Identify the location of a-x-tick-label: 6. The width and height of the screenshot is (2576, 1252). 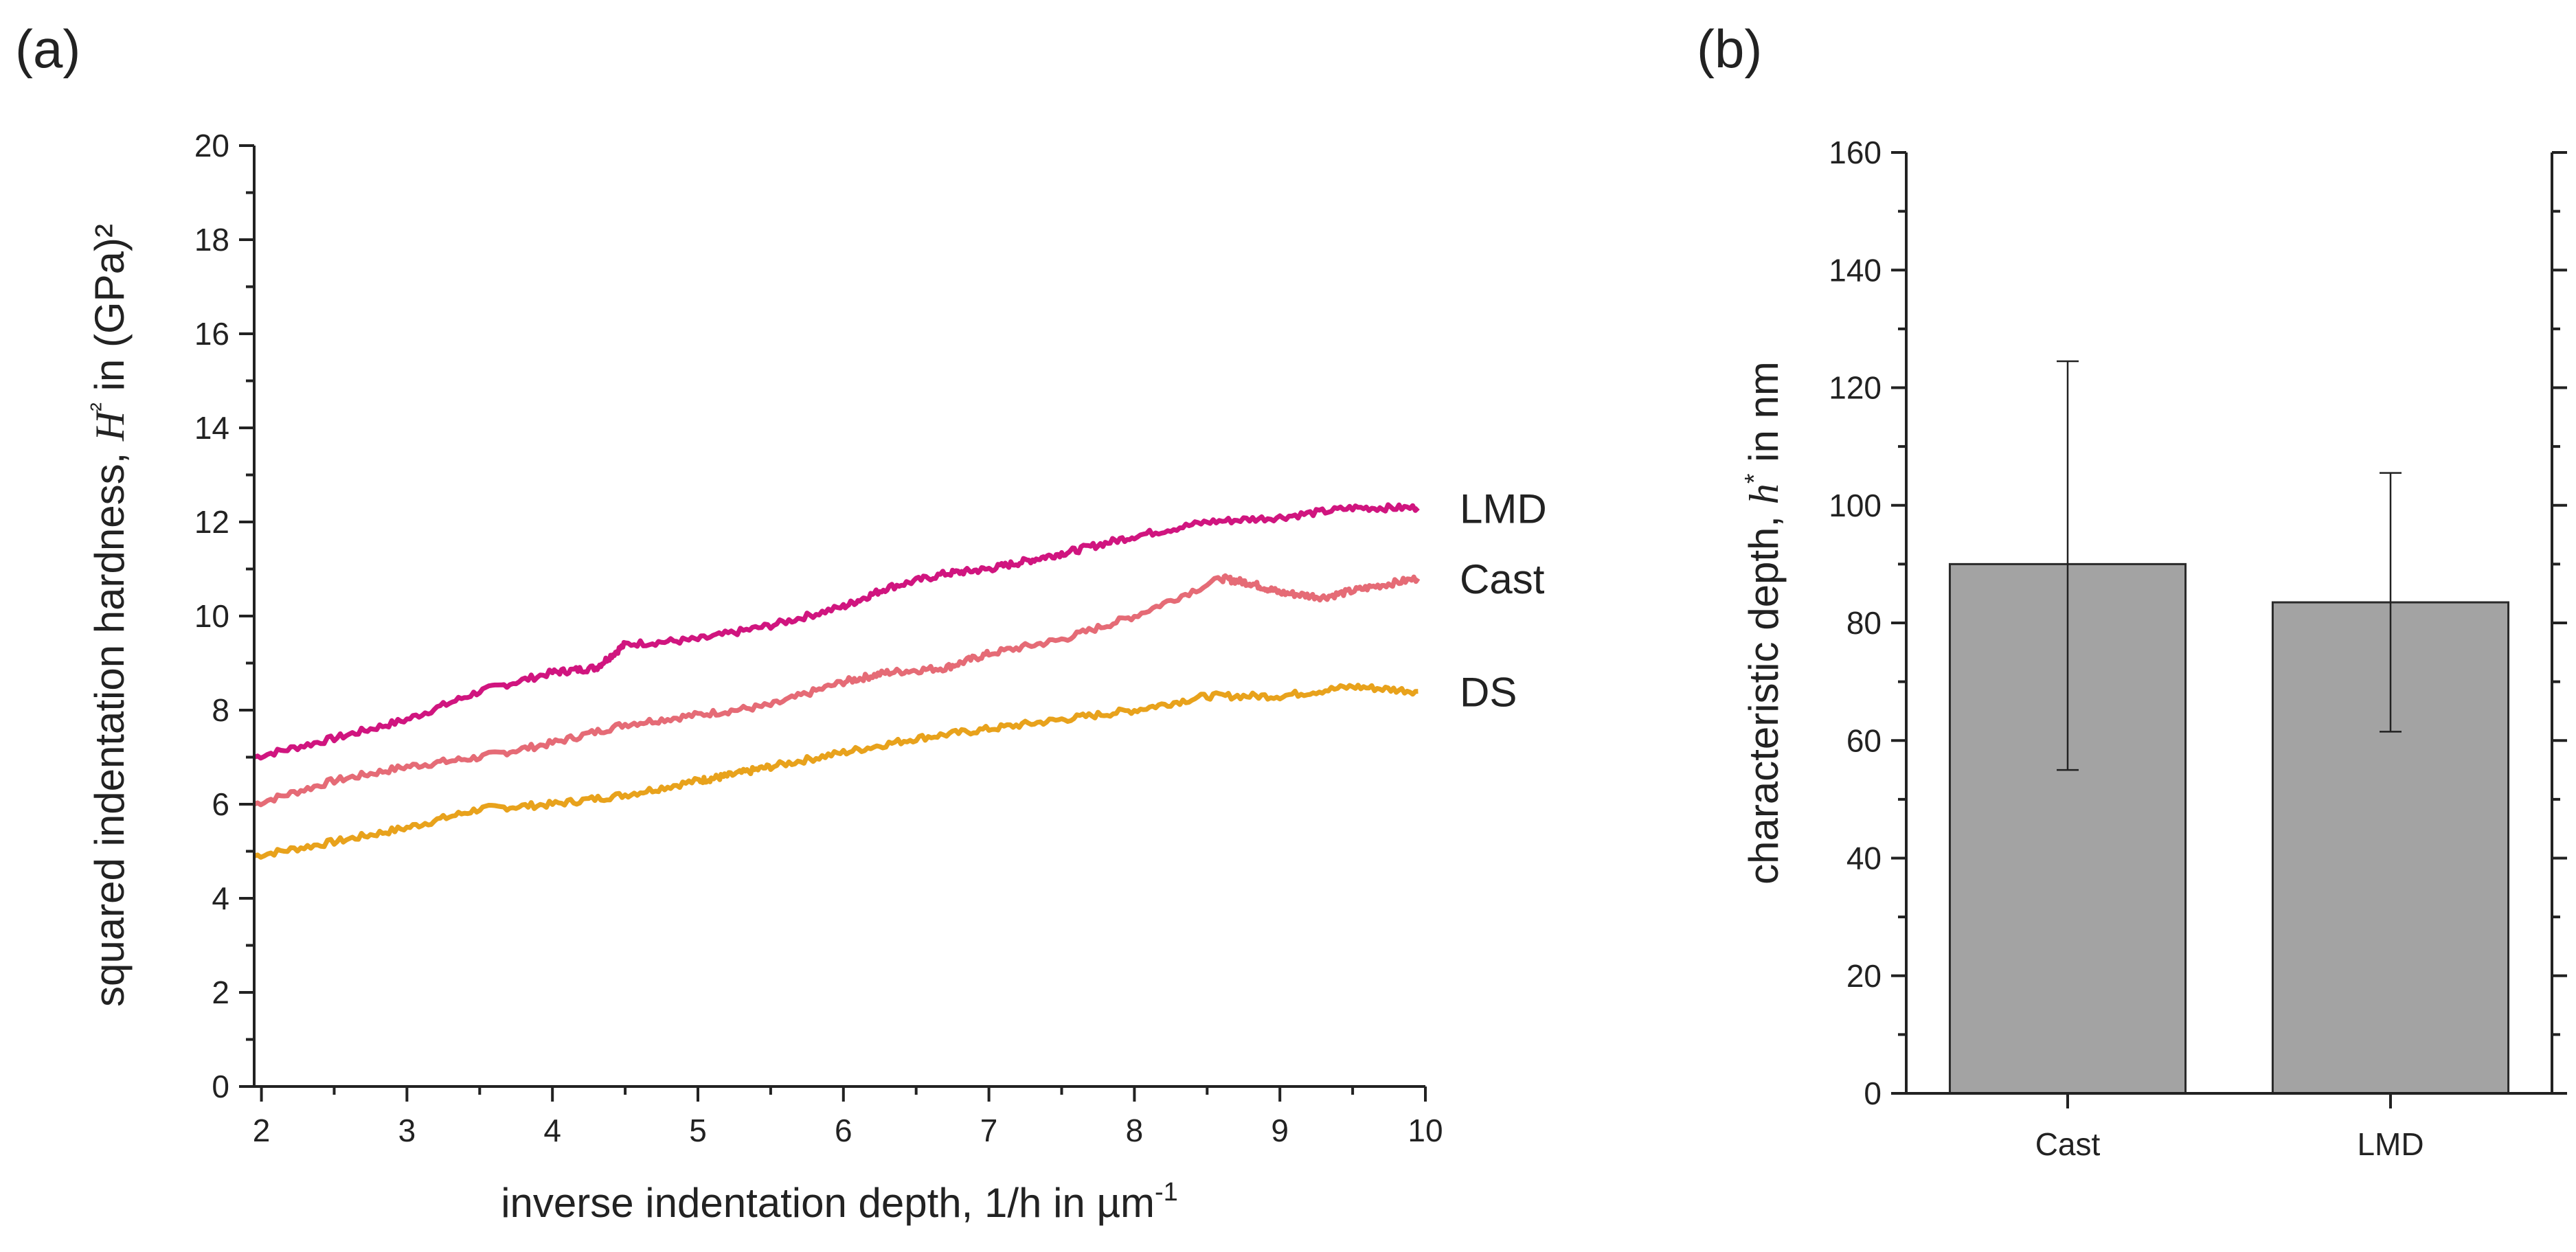
(843, 1130).